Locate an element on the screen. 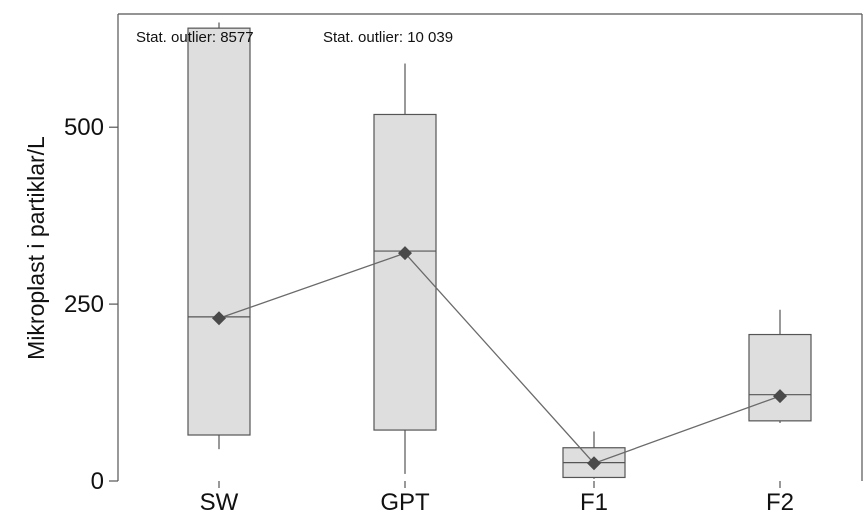 This screenshot has height=515, width=864. annotations: Stat. outlier: 8577 Stat. outlier: 10 039 is located at coordinates (294, 37).